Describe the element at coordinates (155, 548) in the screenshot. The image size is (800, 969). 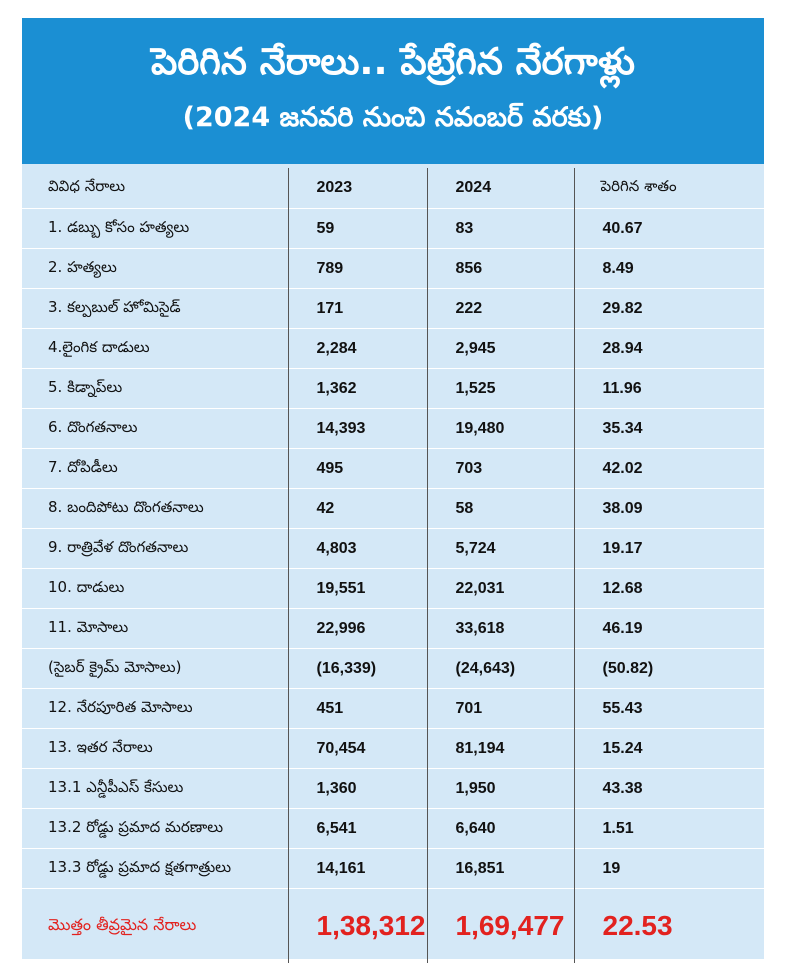
I see `crime-name-cell: 9. రాత్రివేళ దొంగతనాలు` at that location.